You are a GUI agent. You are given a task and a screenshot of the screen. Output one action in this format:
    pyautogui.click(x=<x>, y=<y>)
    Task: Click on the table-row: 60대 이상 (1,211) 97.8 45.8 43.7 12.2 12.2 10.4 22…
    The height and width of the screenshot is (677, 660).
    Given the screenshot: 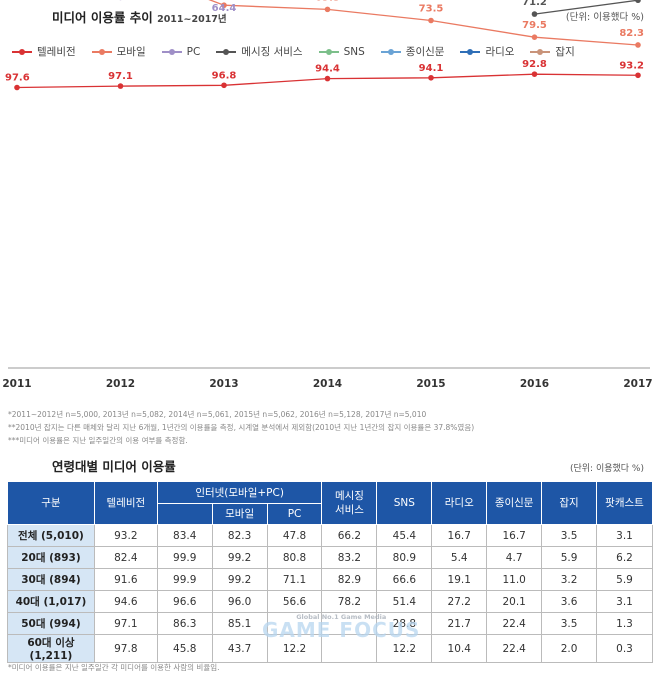 What is the action you would take?
    pyautogui.click(x=330, y=648)
    